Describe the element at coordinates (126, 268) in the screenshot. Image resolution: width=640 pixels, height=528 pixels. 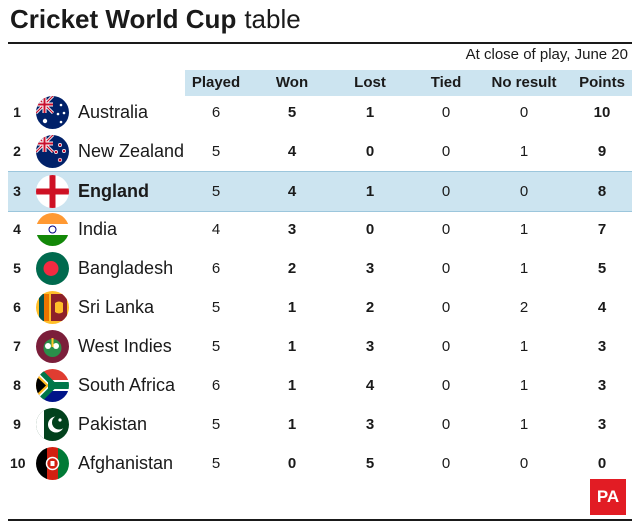
I see `team-name: Bangladesh` at that location.